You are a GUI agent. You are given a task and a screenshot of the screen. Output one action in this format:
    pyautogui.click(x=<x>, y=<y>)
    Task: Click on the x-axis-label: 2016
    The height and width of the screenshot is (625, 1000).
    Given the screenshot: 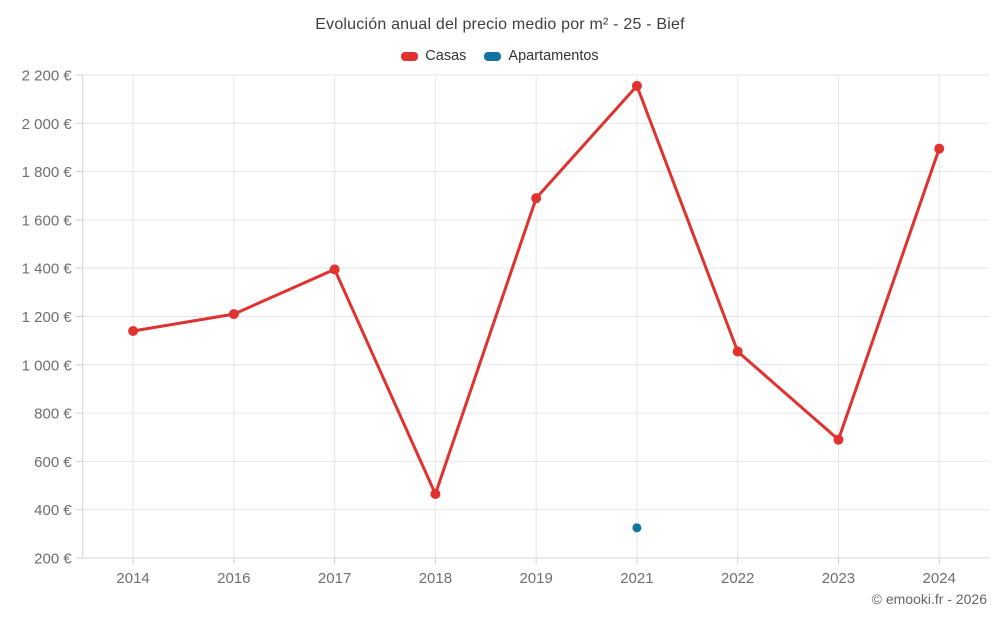 What is the action you would take?
    pyautogui.click(x=233, y=578)
    